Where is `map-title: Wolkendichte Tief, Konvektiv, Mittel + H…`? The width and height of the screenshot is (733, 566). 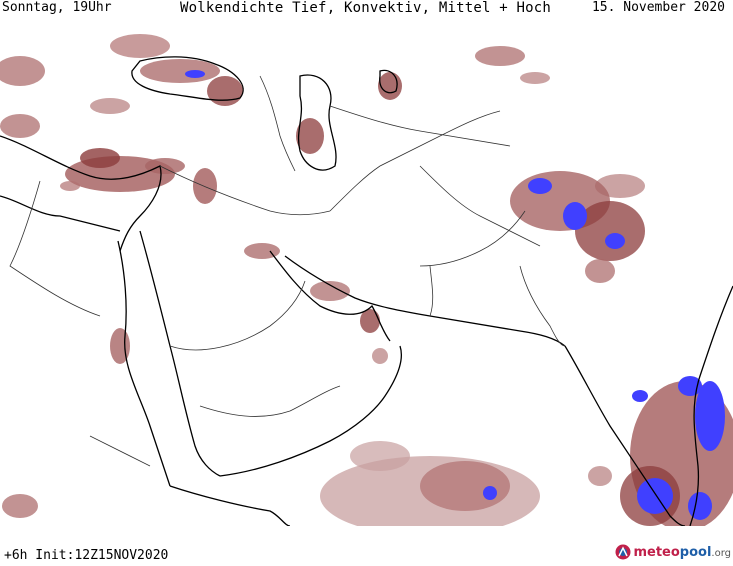
map-title: Wolkendichte Tief, Konvektiv, Mittel + H… is located at coordinates (366, 8).